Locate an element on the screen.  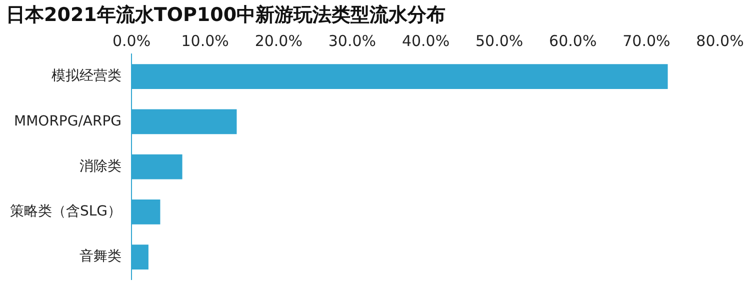
x-tick-label: 50.0% is located at coordinates (500, 41).